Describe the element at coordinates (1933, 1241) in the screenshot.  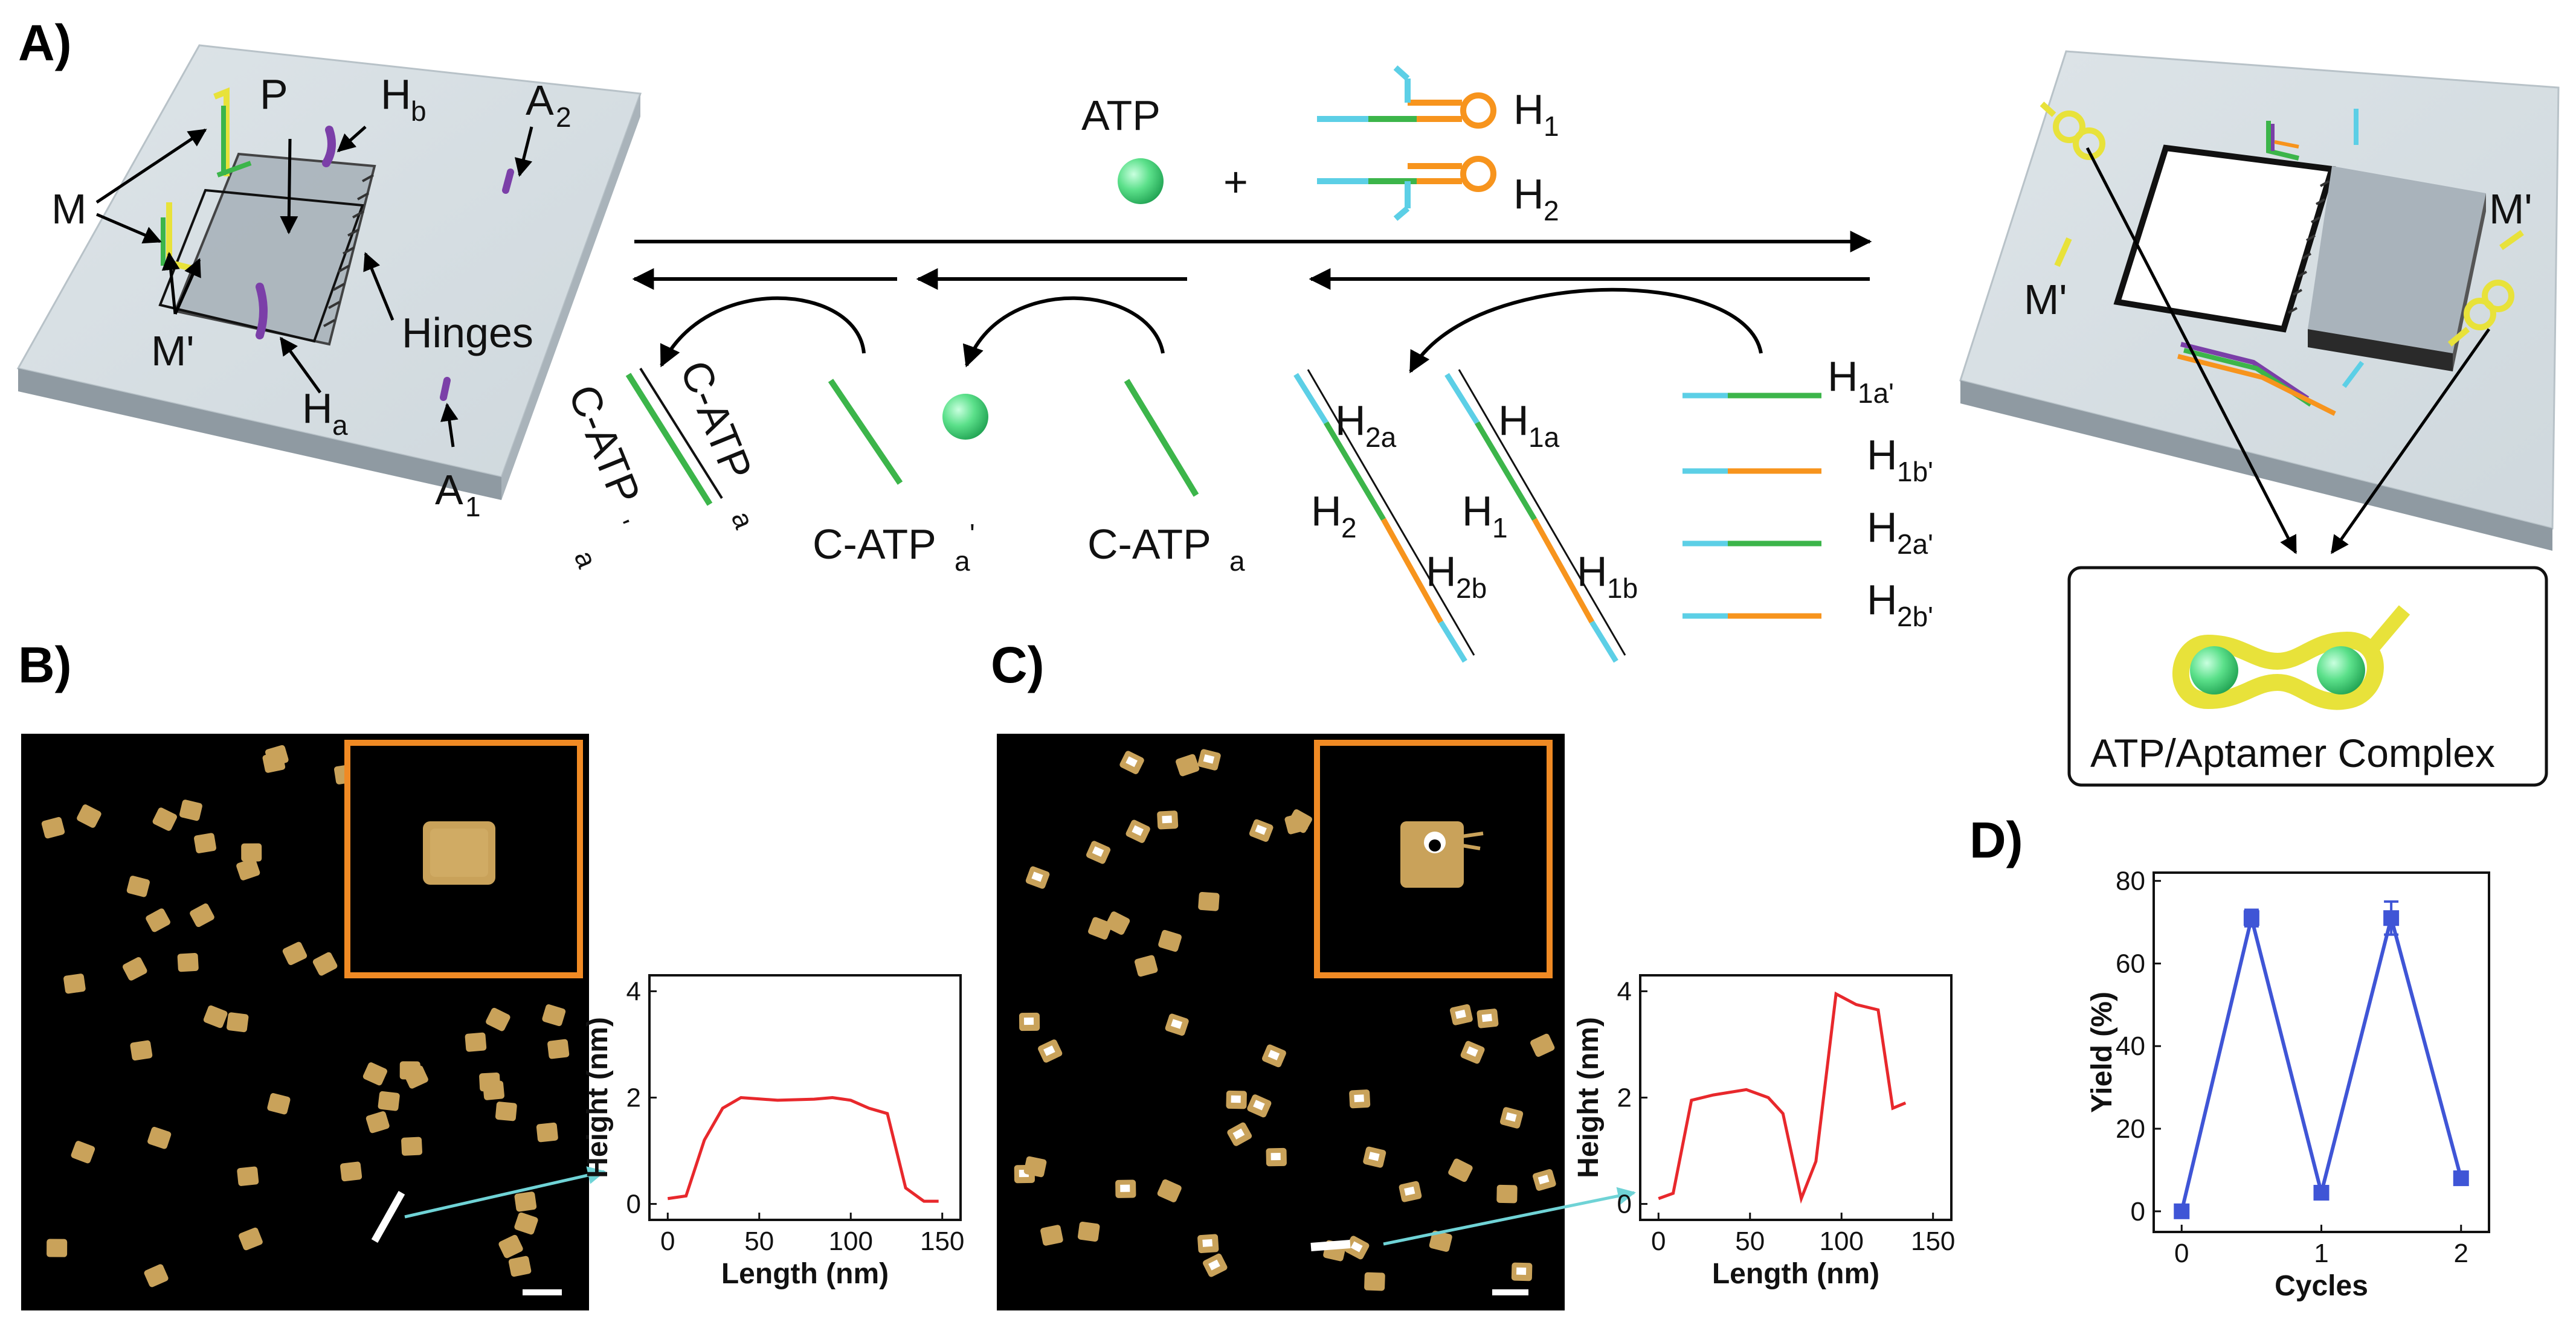
I see `x-tick-label: 150` at that location.